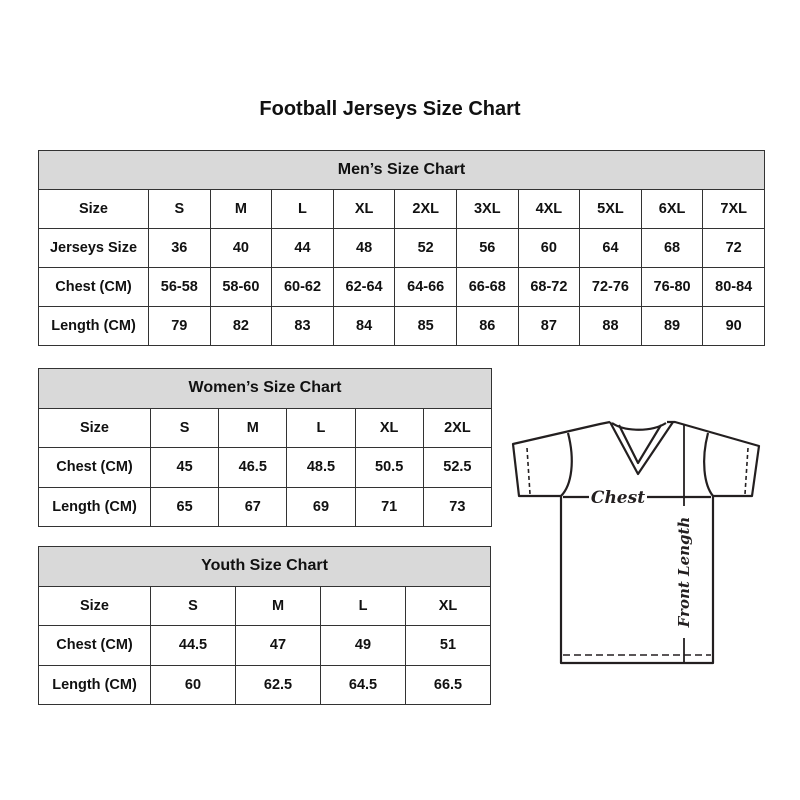 Image resolution: width=800 pixels, height=800 pixels. What do you see at coordinates (708, 464) in the screenshot?
I see `right-armhole` at bounding box center [708, 464].